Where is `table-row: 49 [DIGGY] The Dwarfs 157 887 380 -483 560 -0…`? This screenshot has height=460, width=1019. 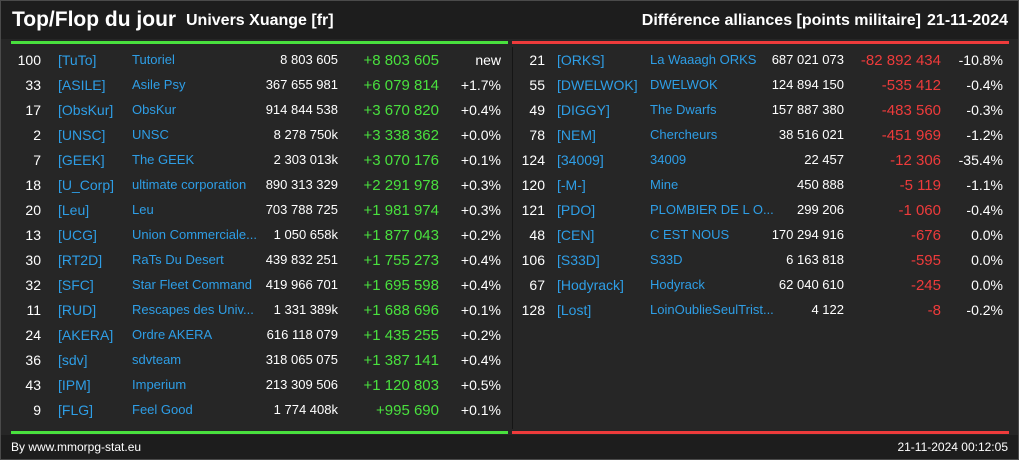
table-row: 49 [DIGGY] The Dwarfs 157 887 380 -483 560 -0… is located at coordinates (761, 109).